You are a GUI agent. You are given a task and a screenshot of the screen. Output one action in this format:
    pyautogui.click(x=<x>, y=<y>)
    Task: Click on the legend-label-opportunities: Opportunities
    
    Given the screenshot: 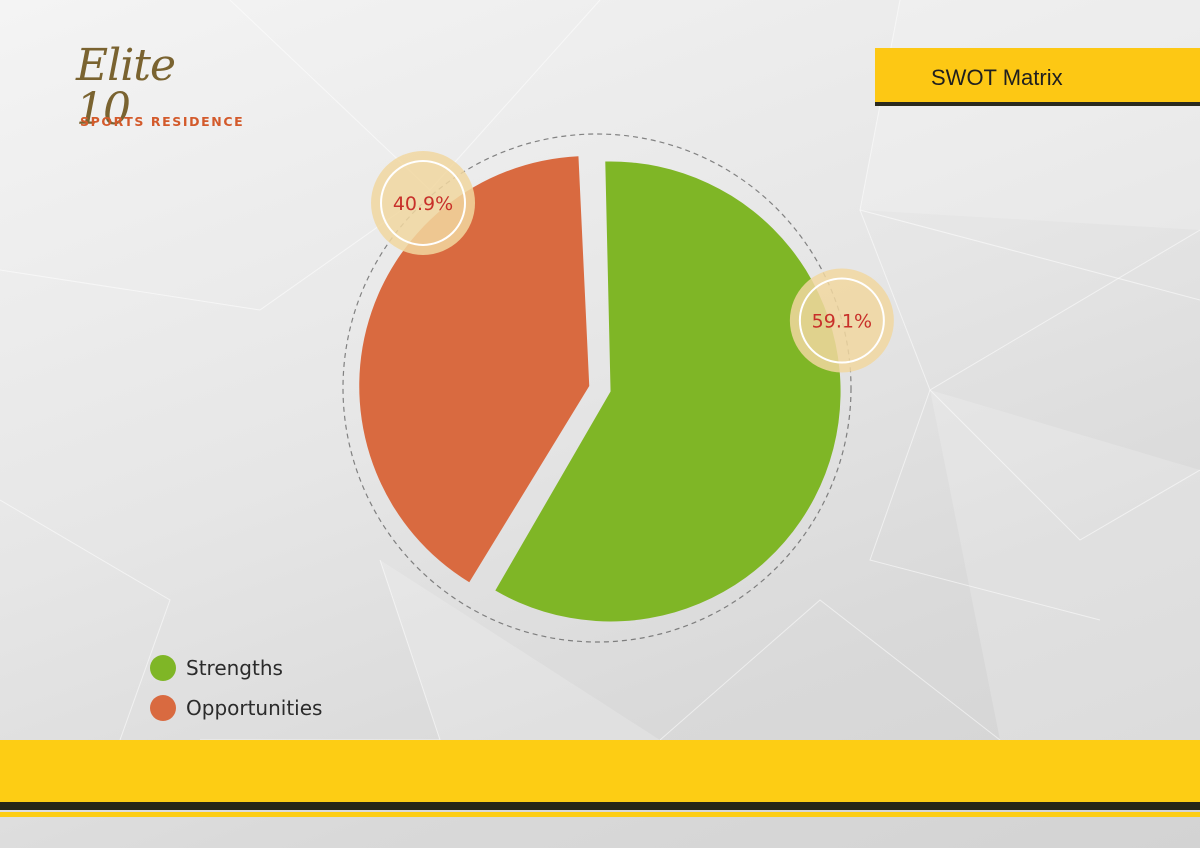 What is the action you would take?
    pyautogui.click(x=254, y=708)
    